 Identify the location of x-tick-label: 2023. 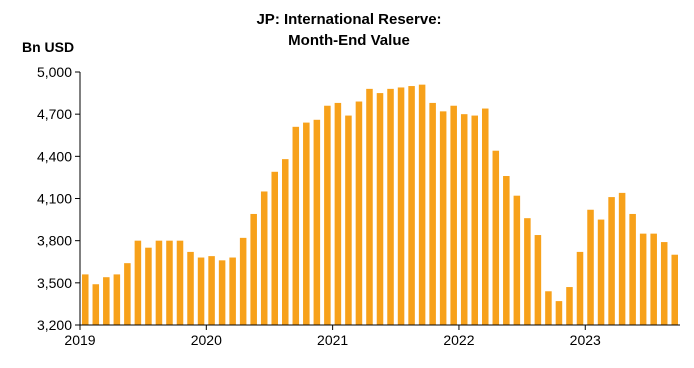
(585, 340).